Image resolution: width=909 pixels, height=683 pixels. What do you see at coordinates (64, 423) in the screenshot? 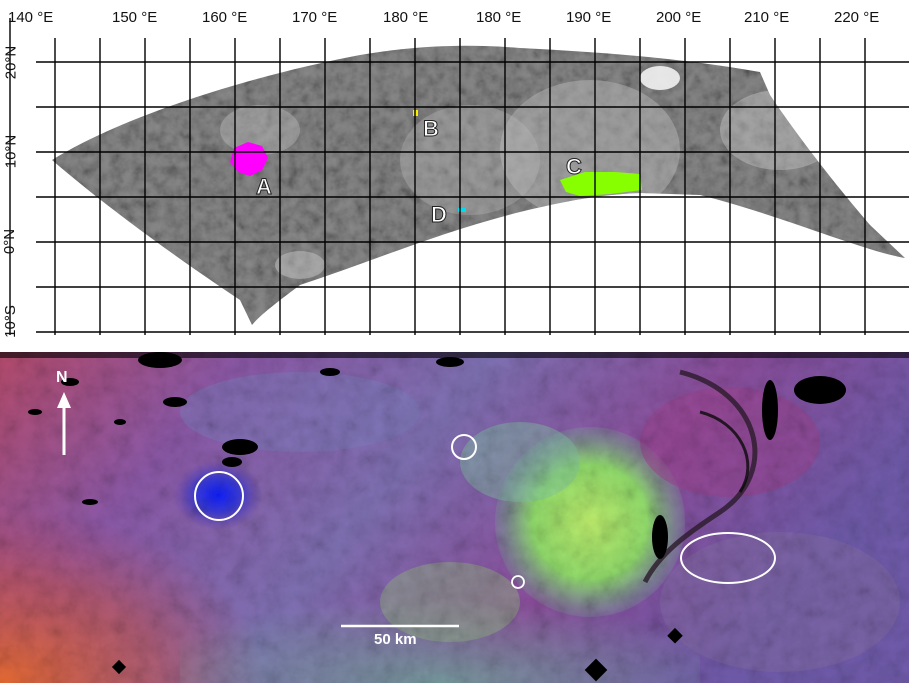
I see `north-arrow-icon` at bounding box center [64, 423].